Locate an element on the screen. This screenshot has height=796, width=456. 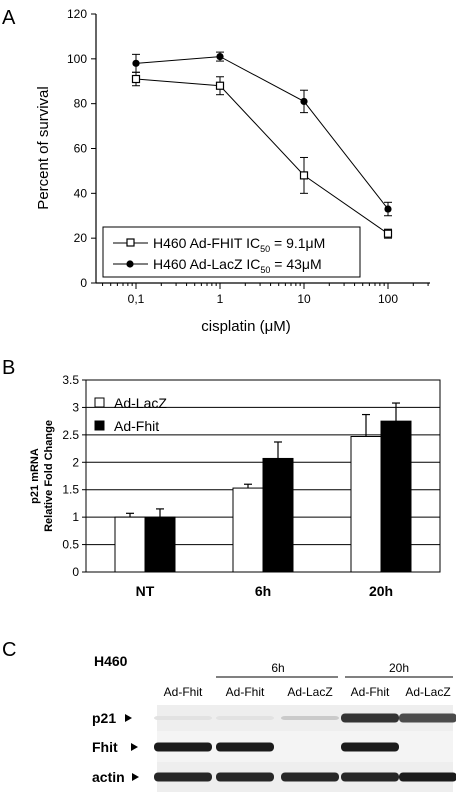
blot-time-20h: 20h is located at coordinates (399, 668).